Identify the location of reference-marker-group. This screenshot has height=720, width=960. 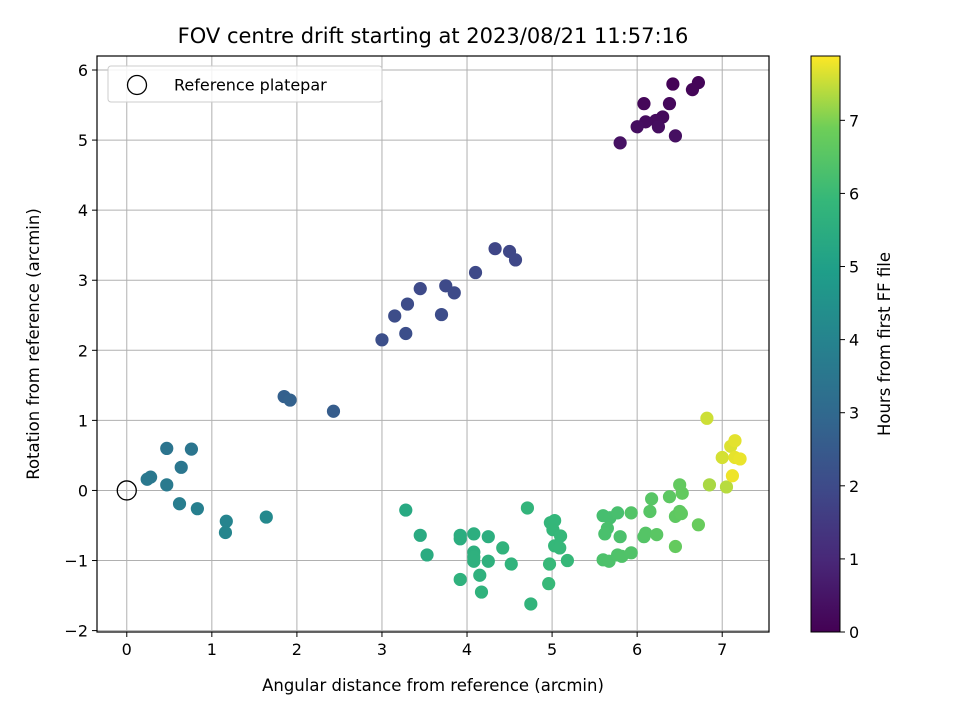
(126, 490).